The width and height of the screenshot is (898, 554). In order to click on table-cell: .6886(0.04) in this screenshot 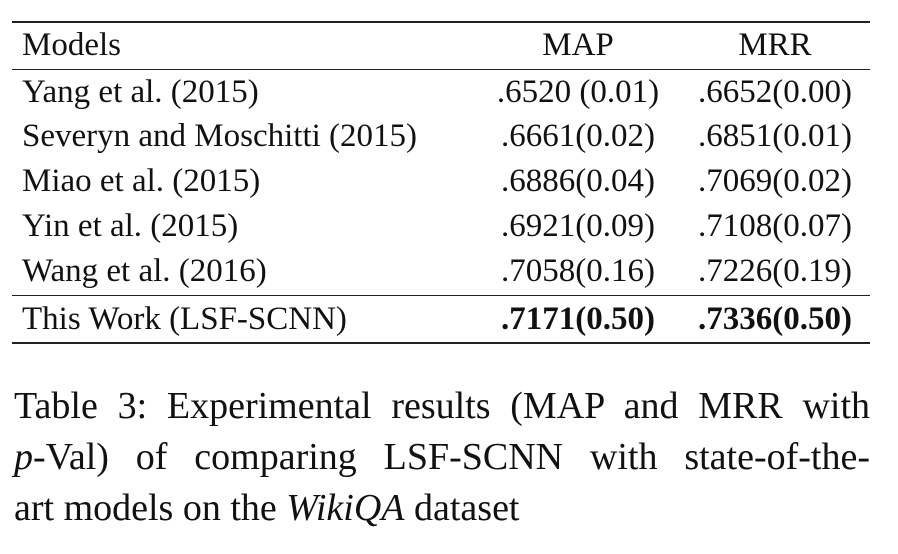, I will do `click(578, 181)`.